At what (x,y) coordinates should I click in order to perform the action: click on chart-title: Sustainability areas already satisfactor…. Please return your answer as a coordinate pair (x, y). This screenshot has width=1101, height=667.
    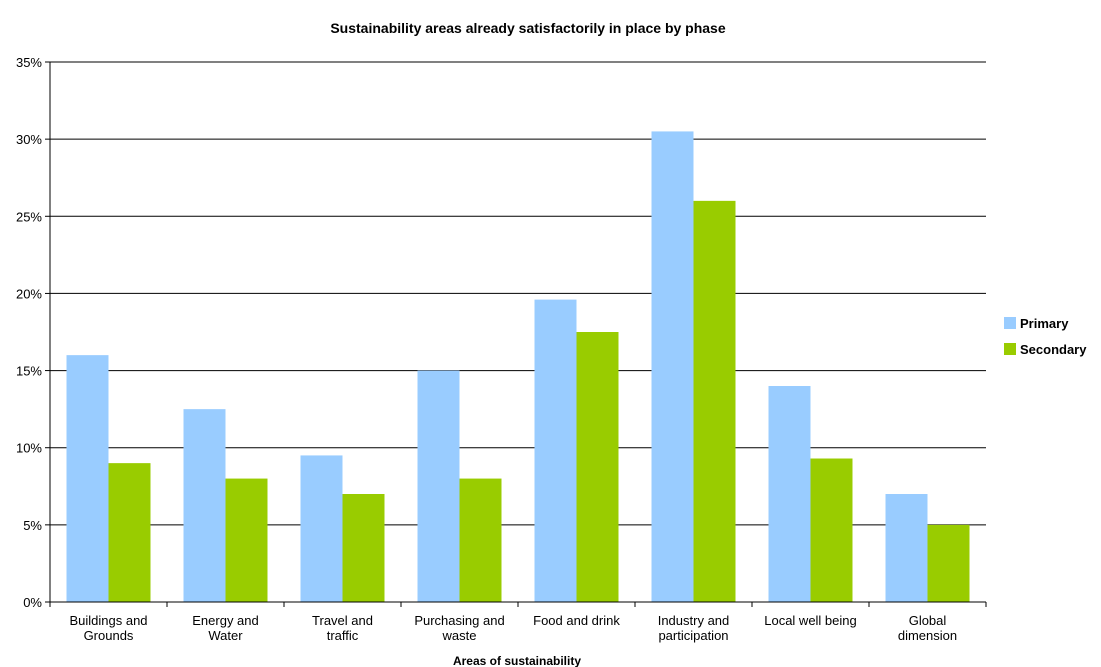
    Looking at the image, I should click on (528, 28).